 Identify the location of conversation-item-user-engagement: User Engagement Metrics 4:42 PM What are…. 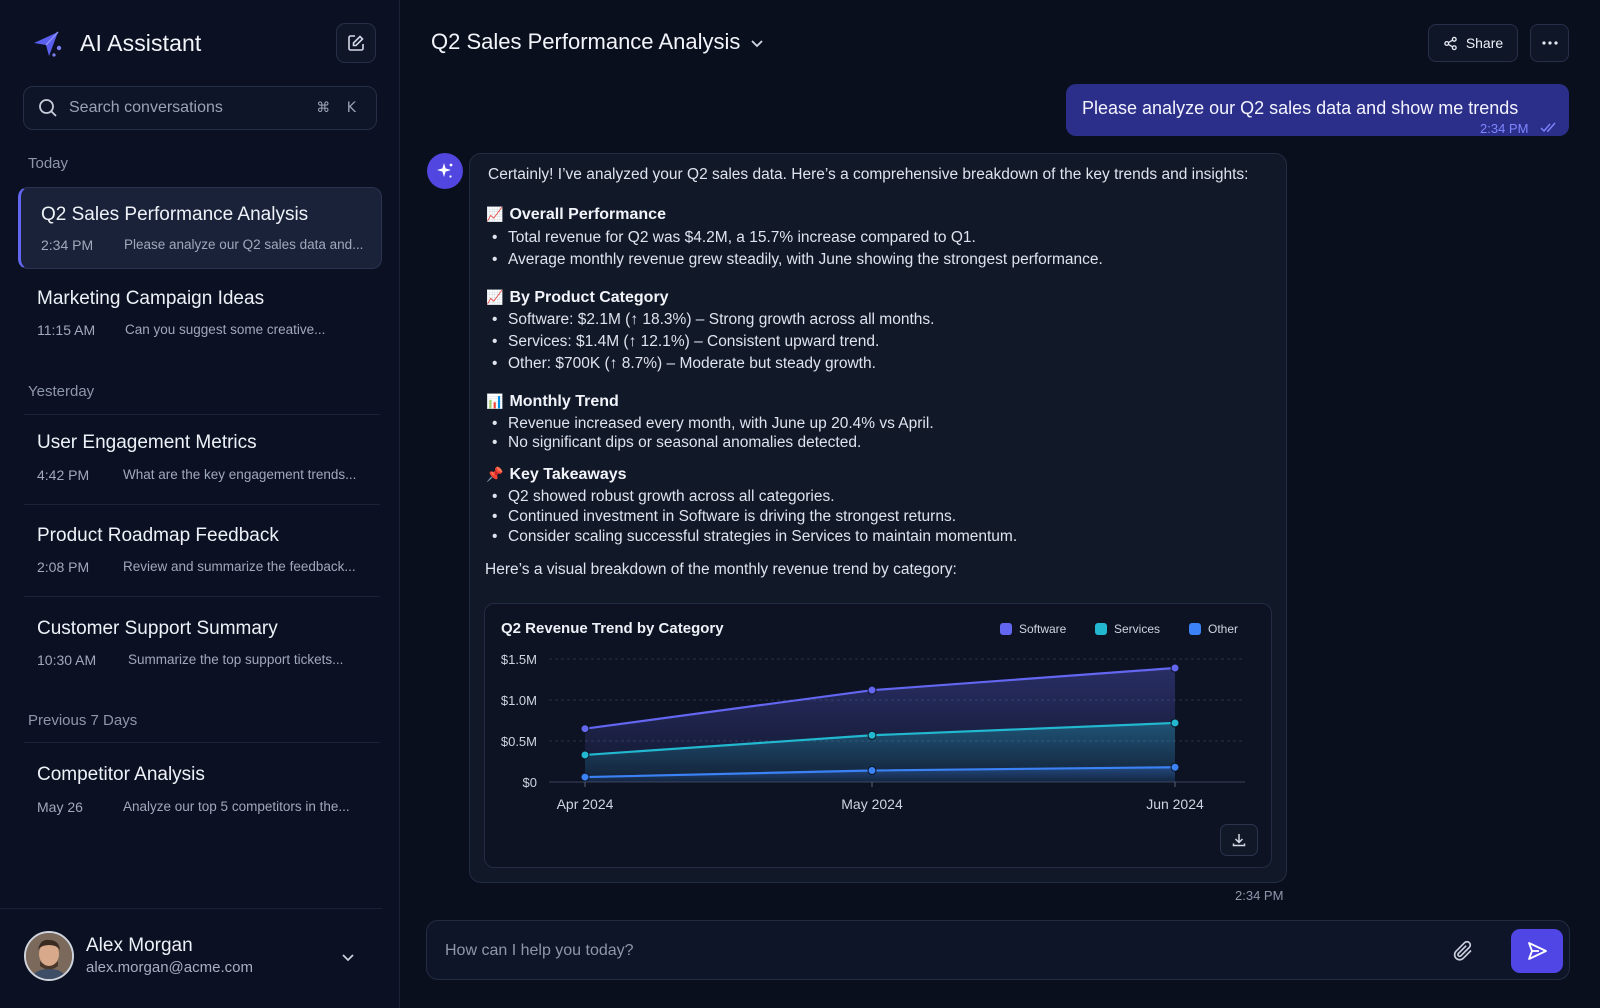
(200, 457).